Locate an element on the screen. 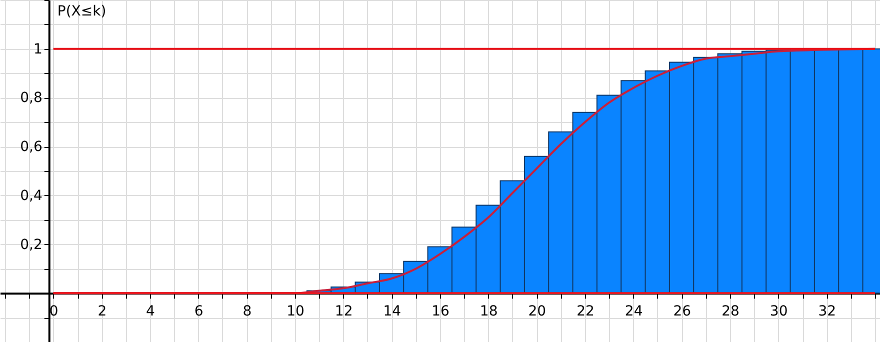 The width and height of the screenshot is (880, 342). x-tick-label: 22 is located at coordinates (585, 312).